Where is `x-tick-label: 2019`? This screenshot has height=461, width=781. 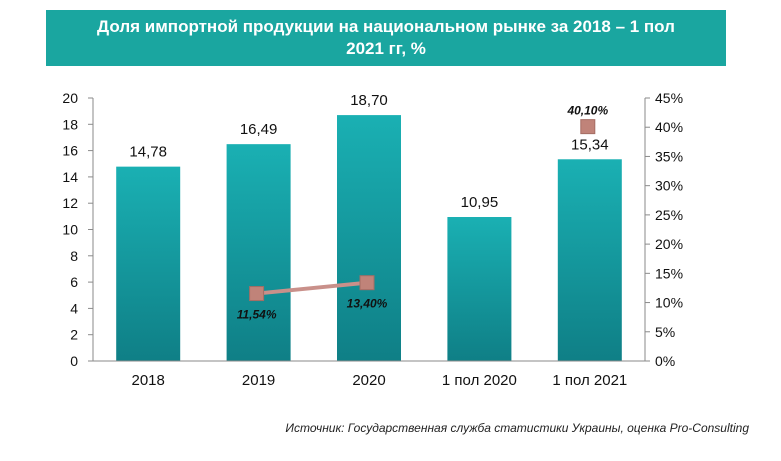
x-tick-label: 2019 is located at coordinates (258, 380).